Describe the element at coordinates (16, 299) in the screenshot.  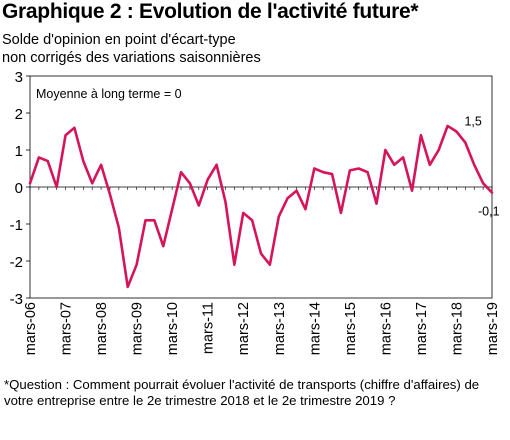
I see `y-tick-label: -3` at that location.